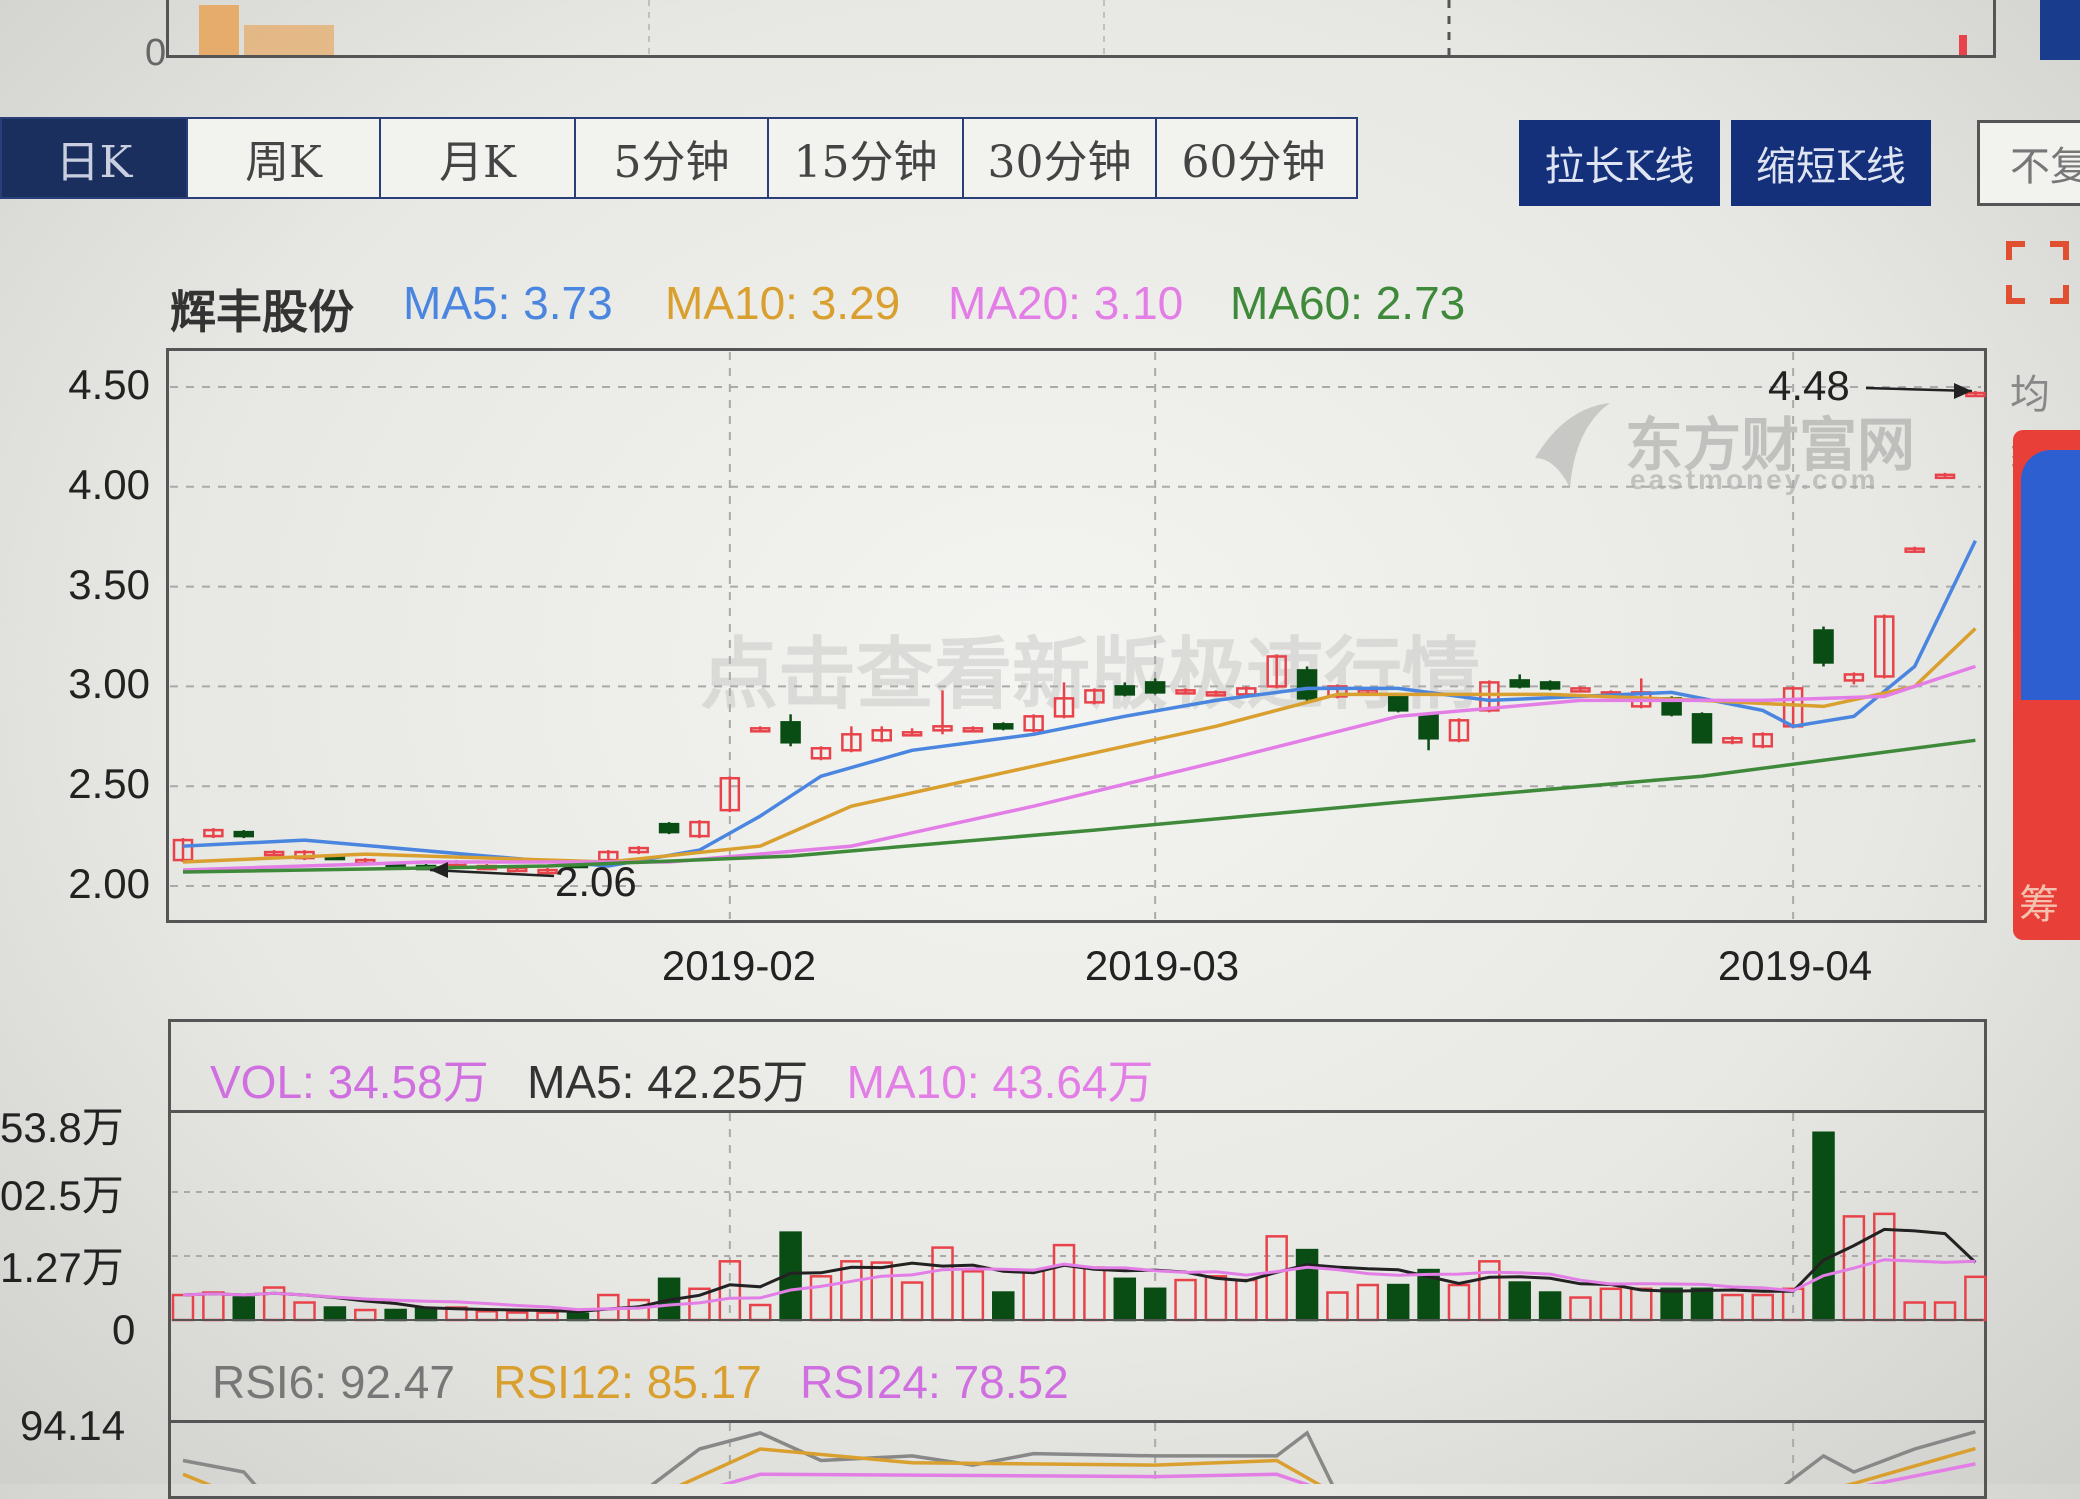  Describe the element at coordinates (2039, 905) in the screenshot. I see `chip-label: 筹` at that location.